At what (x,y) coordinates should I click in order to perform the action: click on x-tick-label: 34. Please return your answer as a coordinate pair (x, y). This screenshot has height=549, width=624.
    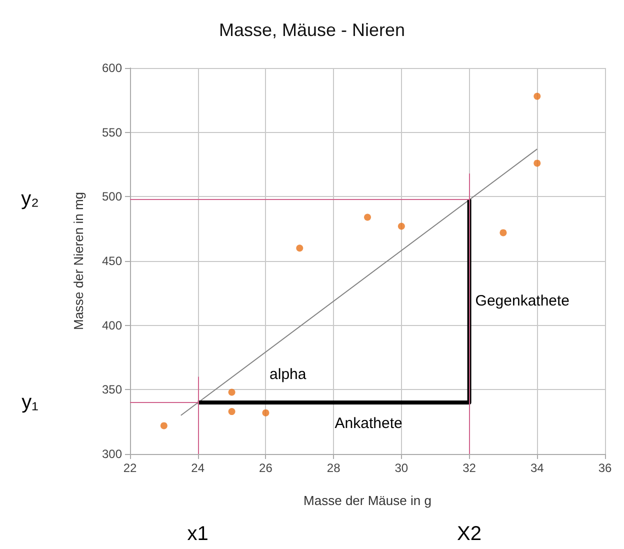
    Looking at the image, I should click on (537, 468).